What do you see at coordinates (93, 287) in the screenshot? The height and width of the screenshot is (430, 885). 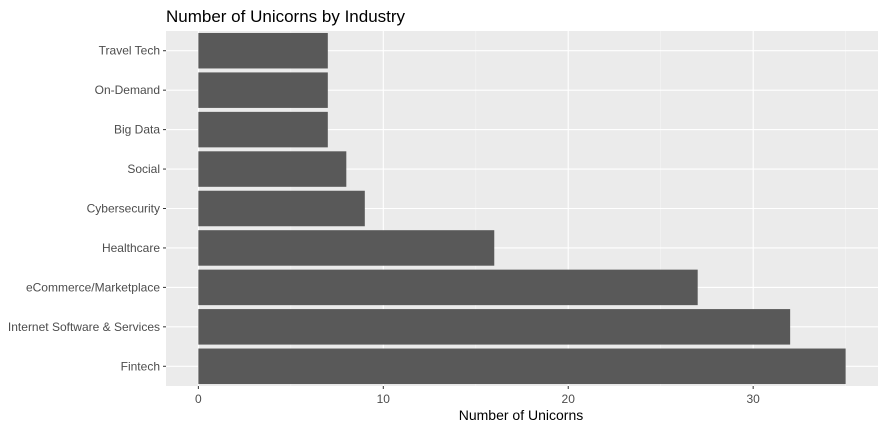 I see `y-tick-label: eCommerce/Marketplace` at bounding box center [93, 287].